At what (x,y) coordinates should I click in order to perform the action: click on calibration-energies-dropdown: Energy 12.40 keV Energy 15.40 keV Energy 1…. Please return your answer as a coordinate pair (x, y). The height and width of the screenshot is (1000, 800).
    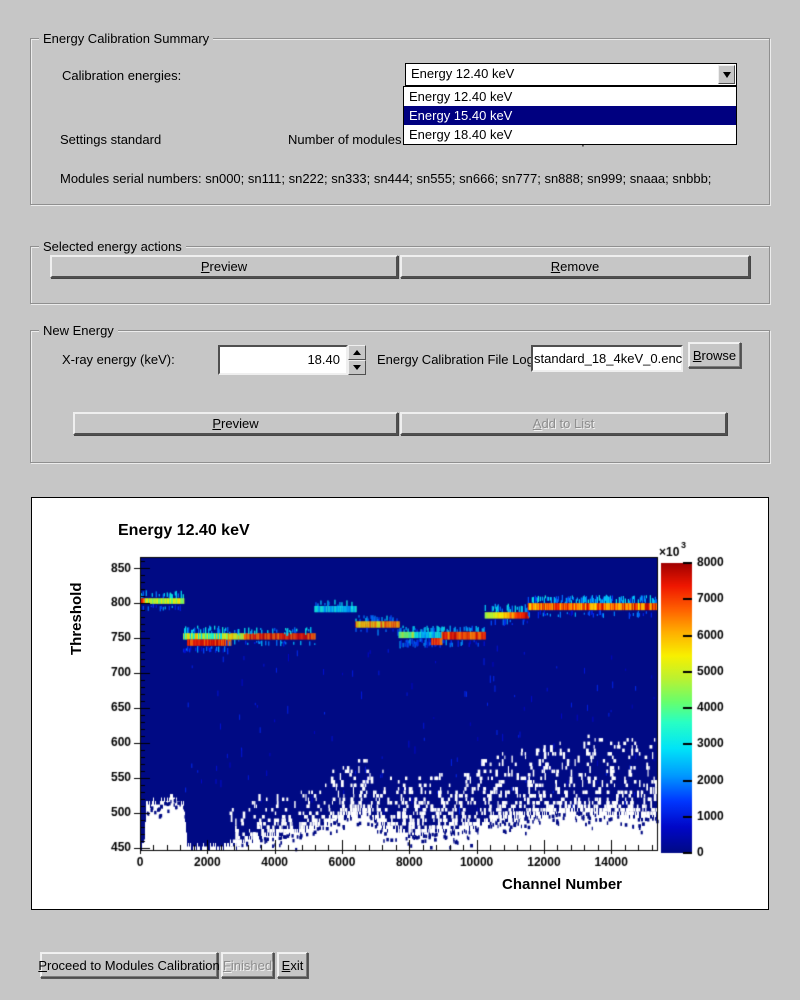
    Looking at the image, I should click on (570, 115).